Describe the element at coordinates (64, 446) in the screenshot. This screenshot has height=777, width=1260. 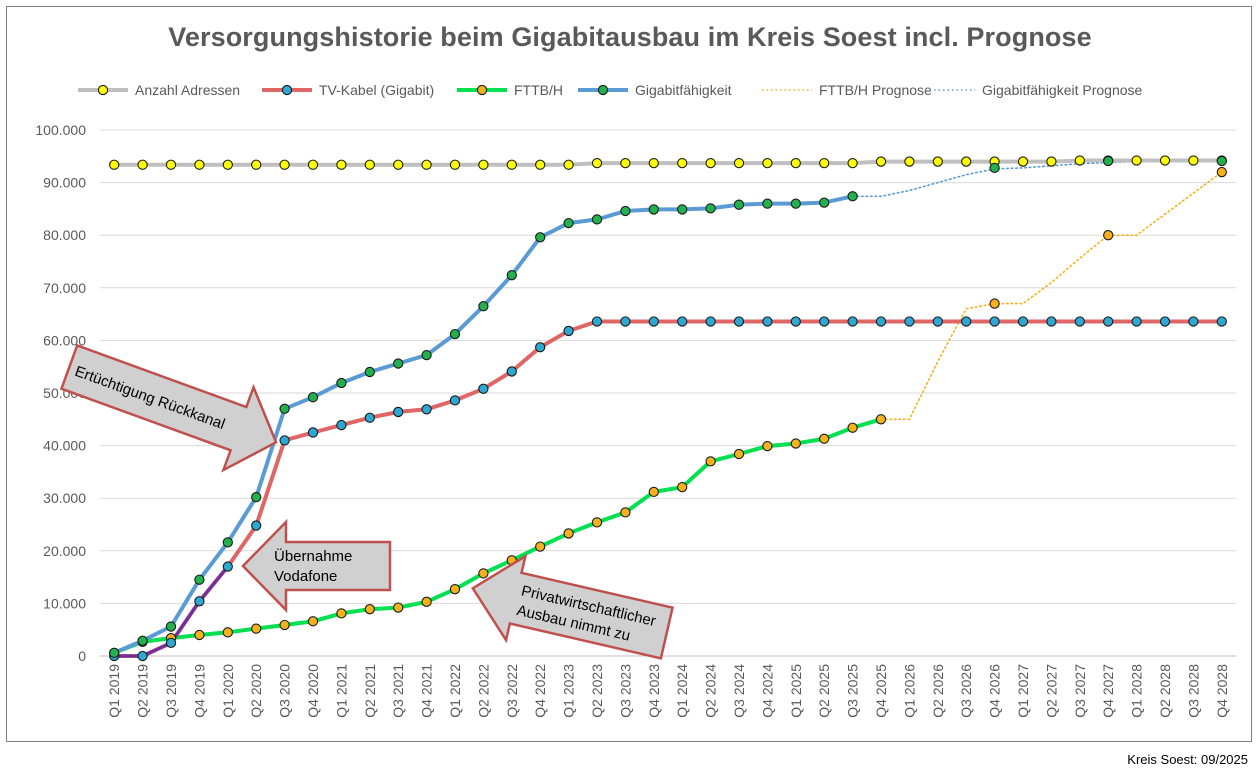
I see `y-tick-label: 40.000` at that location.